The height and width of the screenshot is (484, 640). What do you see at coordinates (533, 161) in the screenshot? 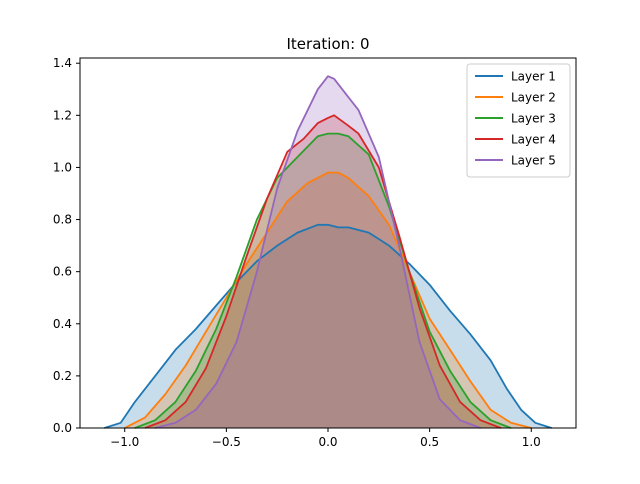
I see `legend-label-layer-5: Layer 5` at bounding box center [533, 161].